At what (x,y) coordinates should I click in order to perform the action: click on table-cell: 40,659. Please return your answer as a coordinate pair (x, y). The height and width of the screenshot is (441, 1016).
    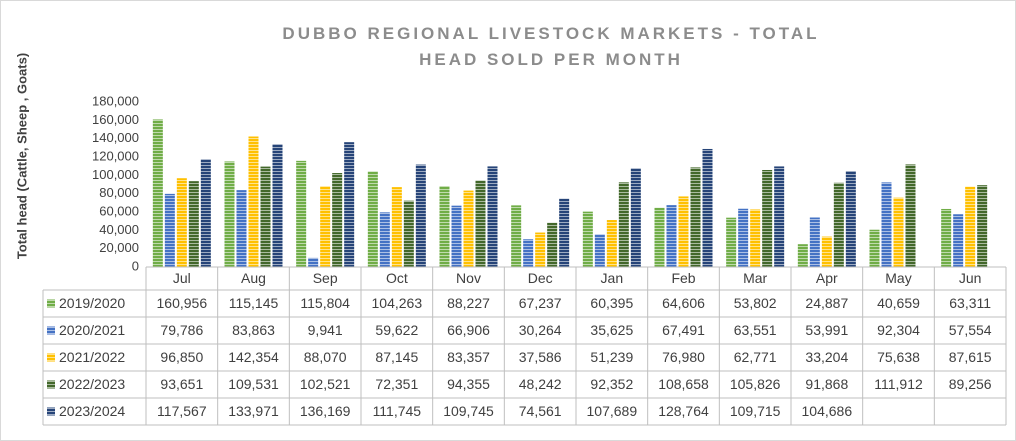
    Looking at the image, I should click on (898, 303).